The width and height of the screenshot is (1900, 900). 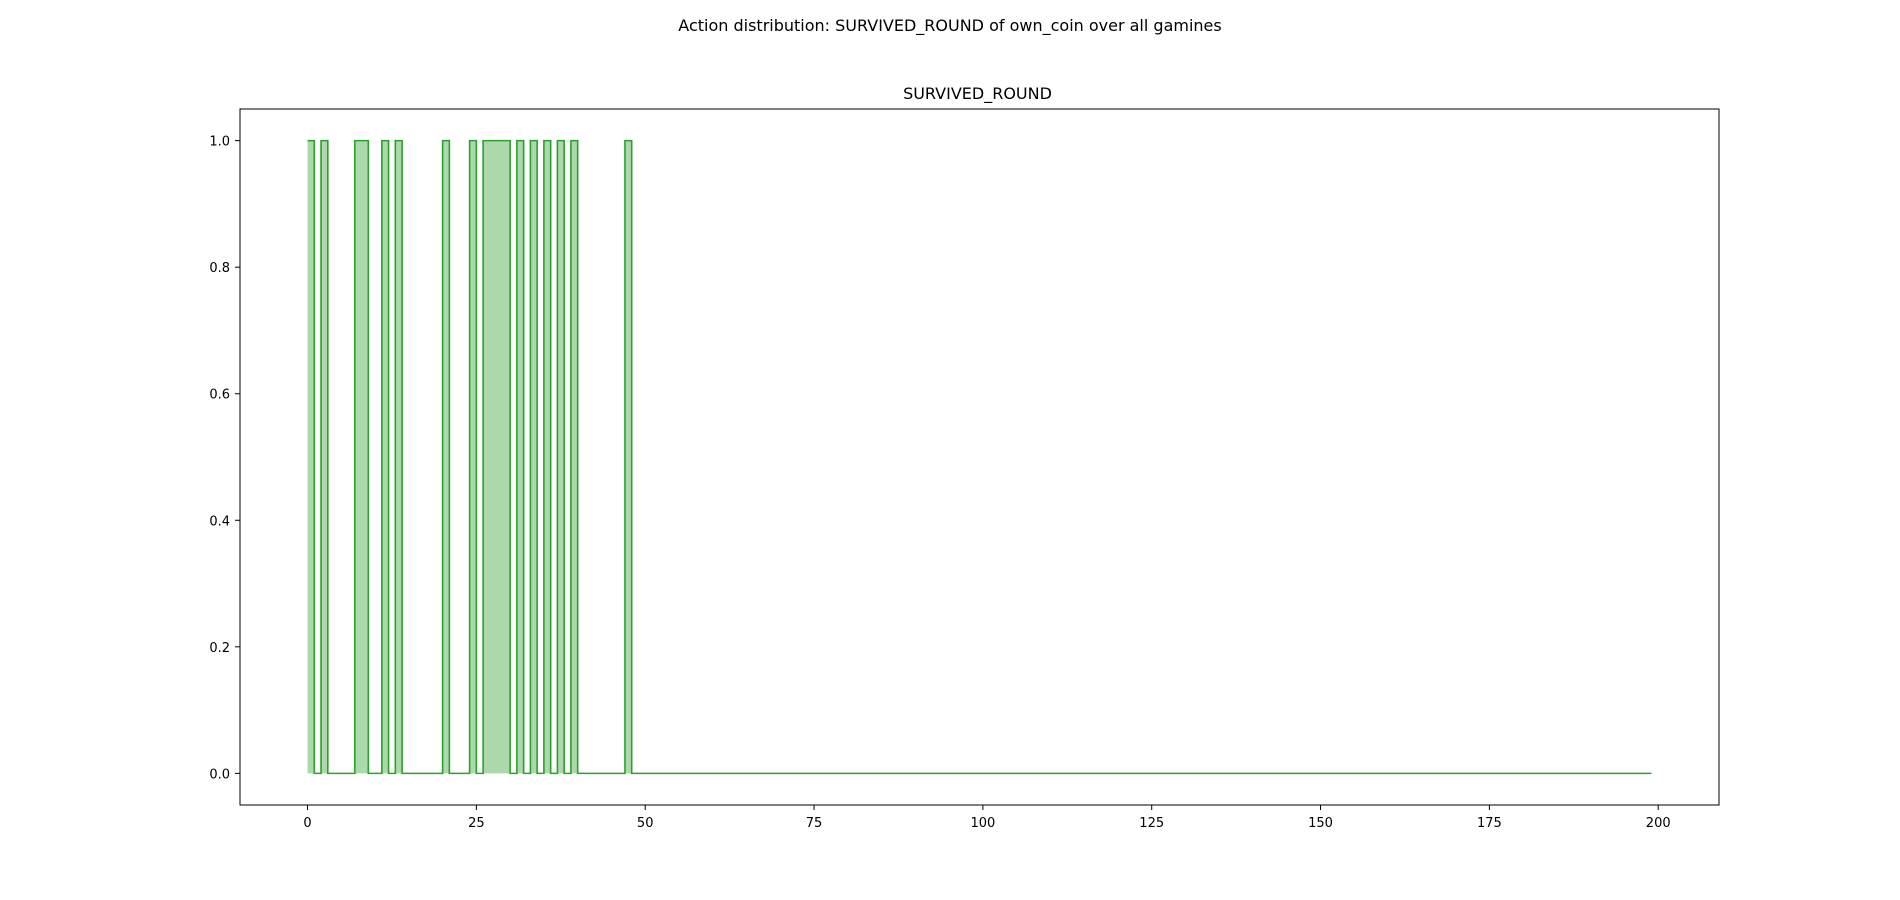 What do you see at coordinates (219, 142) in the screenshot?
I see `y-tick-label: 1.0` at bounding box center [219, 142].